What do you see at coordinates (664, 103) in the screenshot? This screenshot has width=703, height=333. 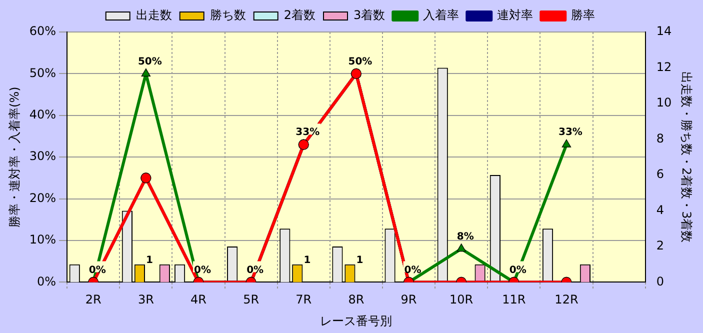 I see `y2-tick-label: 10` at bounding box center [664, 103].